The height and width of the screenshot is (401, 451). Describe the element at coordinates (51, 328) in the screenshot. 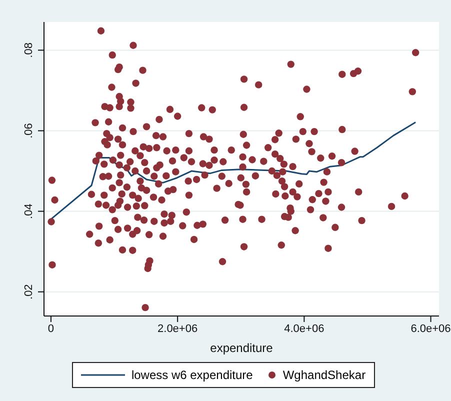

I see `x-tick-label: 0` at that location.